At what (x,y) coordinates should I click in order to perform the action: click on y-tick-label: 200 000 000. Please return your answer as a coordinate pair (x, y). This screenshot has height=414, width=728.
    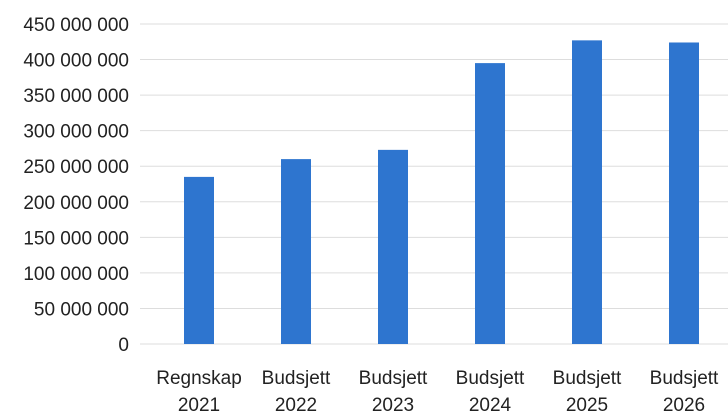
    Looking at the image, I should click on (76, 203).